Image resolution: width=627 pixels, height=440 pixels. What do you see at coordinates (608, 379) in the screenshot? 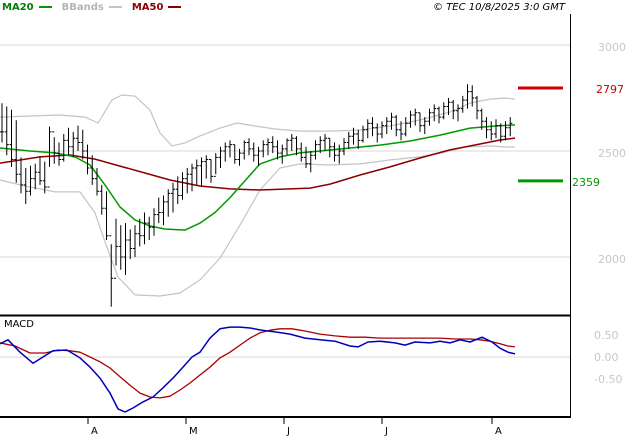
I see `macd-axis-tick-label: -0.50` at bounding box center [608, 379].